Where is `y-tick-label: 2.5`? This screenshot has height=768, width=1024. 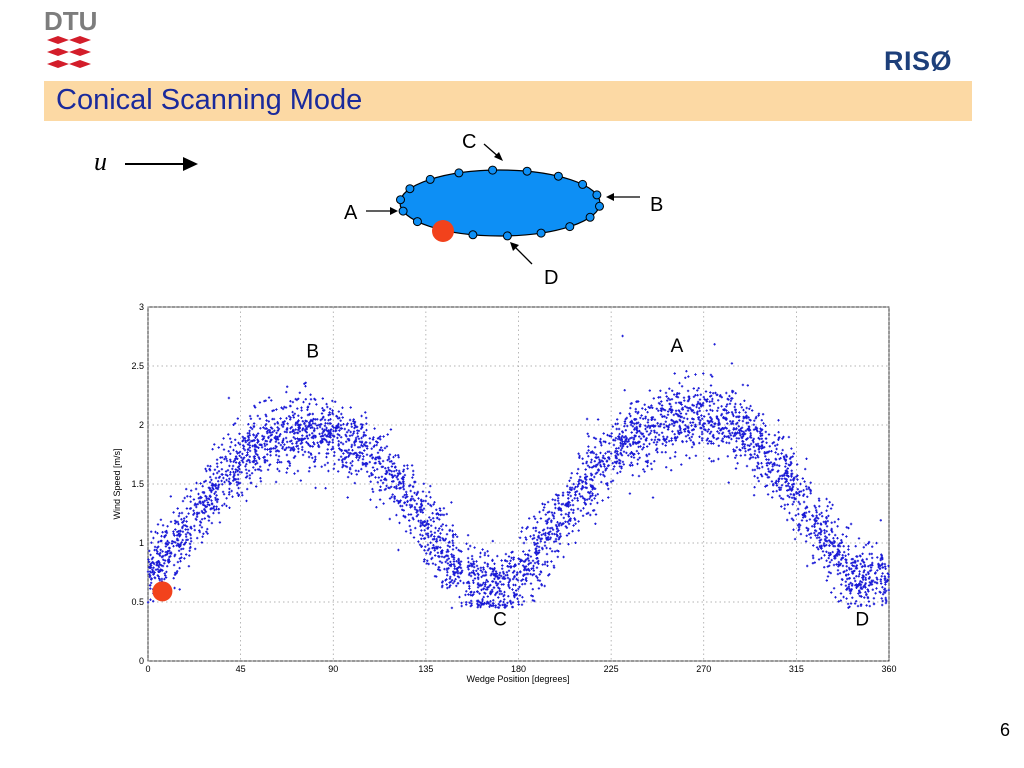
y-tick-label: 2.5 is located at coordinates (137, 366).